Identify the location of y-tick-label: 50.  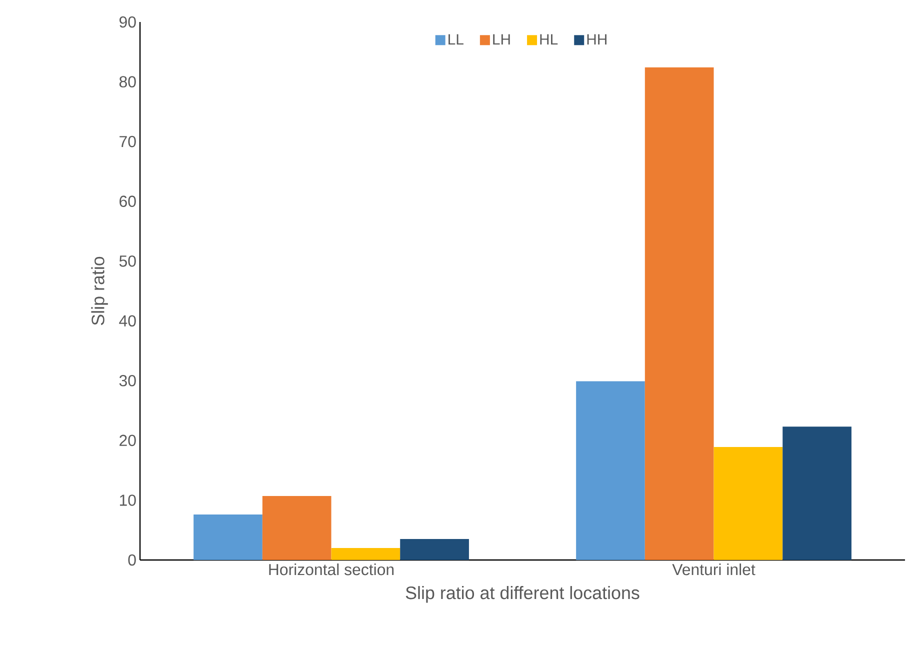
(127, 261).